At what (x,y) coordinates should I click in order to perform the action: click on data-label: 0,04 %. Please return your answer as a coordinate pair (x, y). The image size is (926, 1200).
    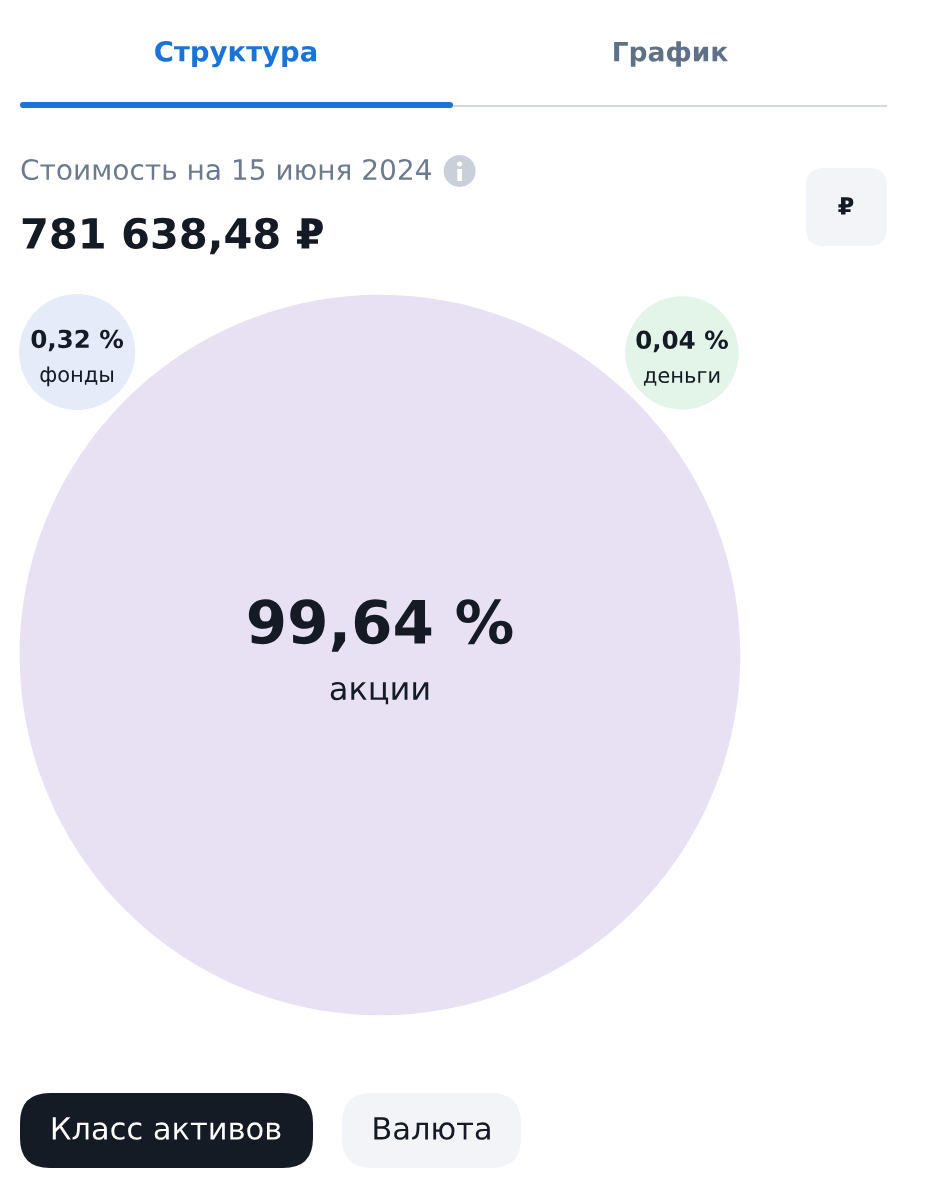
    Looking at the image, I should click on (682, 341).